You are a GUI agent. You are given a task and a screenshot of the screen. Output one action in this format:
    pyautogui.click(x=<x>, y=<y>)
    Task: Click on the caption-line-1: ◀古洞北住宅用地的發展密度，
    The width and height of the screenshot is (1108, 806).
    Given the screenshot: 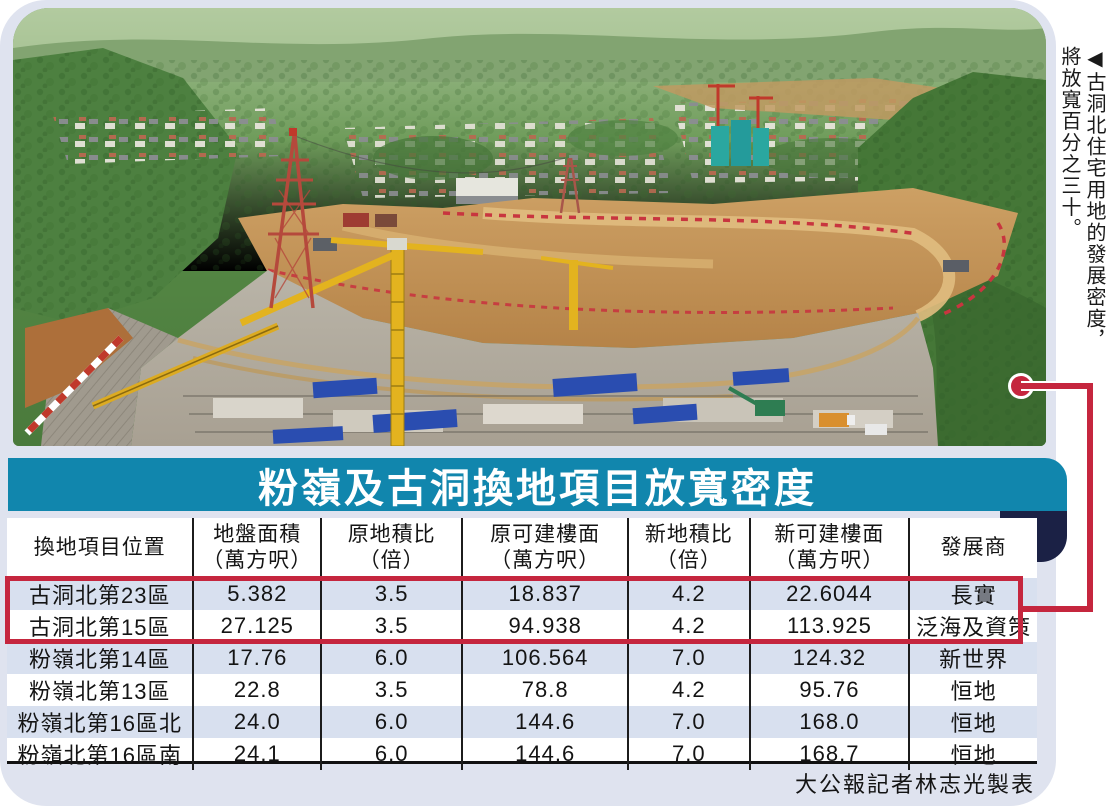 What is the action you would take?
    pyautogui.click(x=1094, y=198)
    